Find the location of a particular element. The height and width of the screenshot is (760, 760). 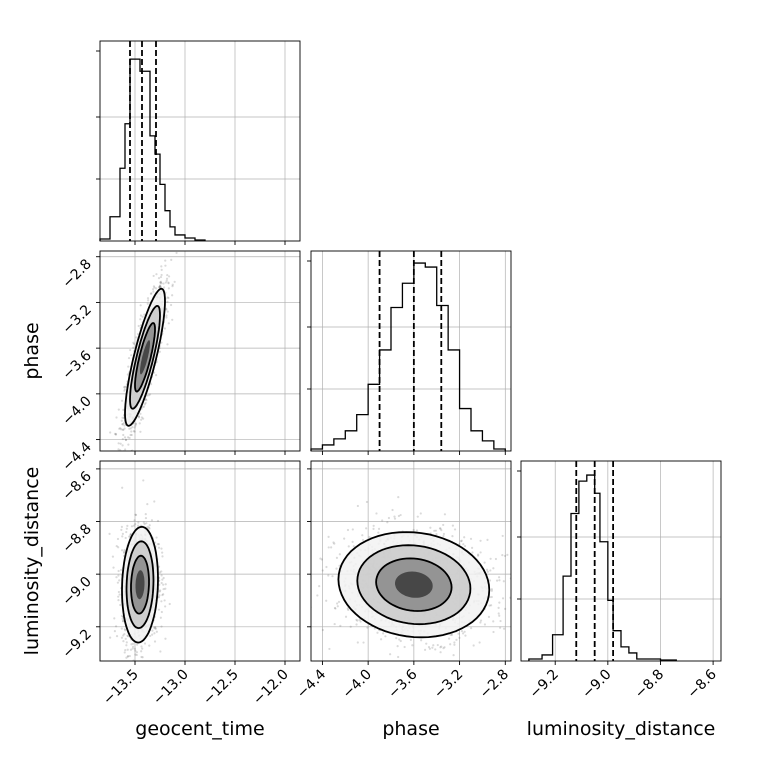

y-tick-label: −9.2 is located at coordinates (76, 643).